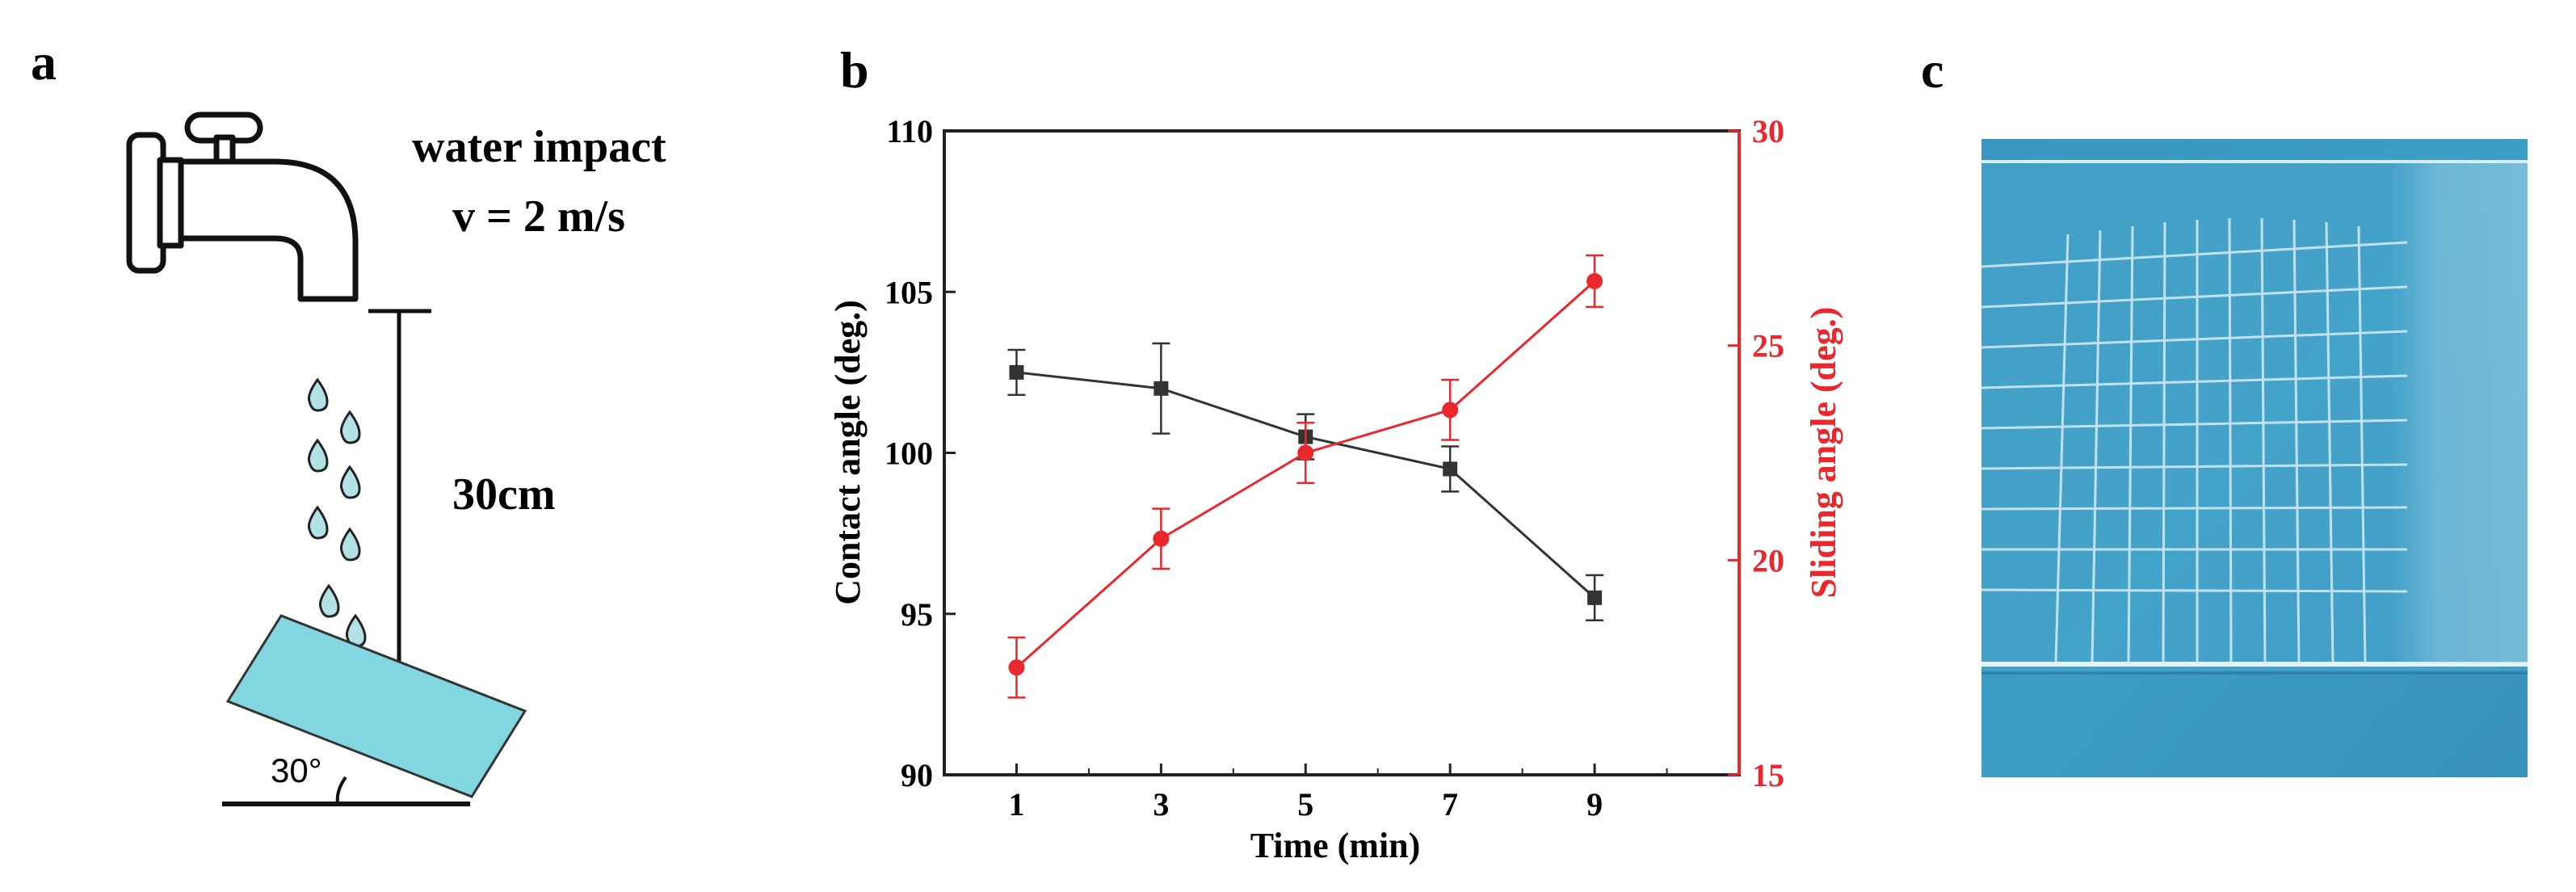 Image resolution: width=2576 pixels, height=892 pixels. Describe the element at coordinates (376, 706) in the screenshot. I see `tilted-plate` at that location.